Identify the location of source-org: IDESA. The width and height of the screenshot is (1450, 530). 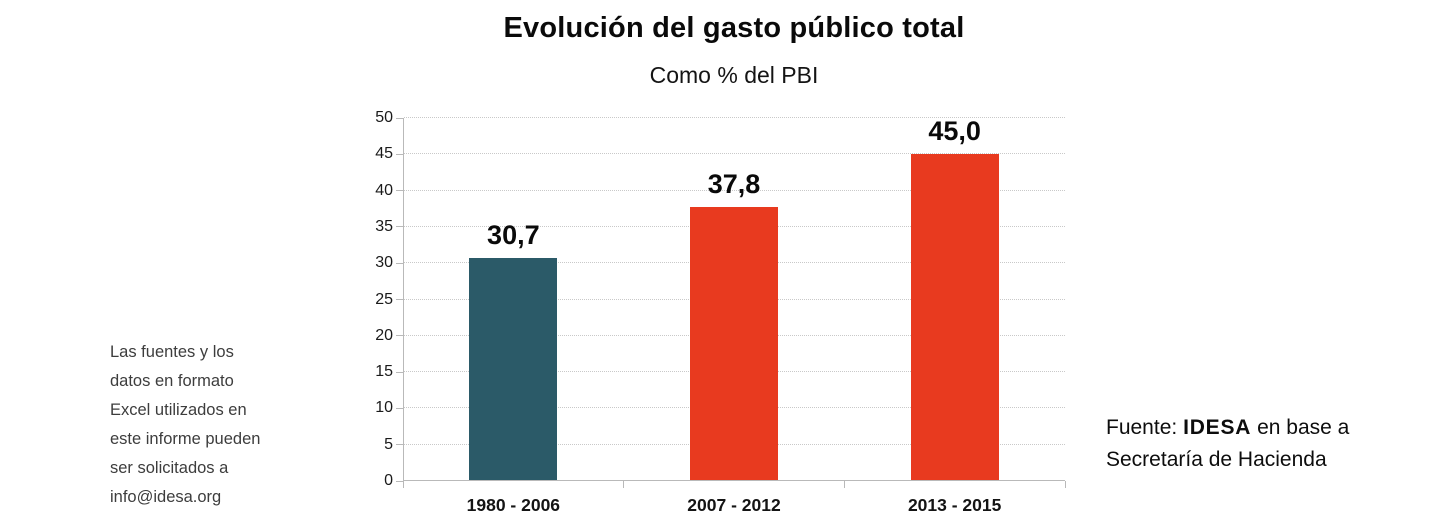
(1217, 427).